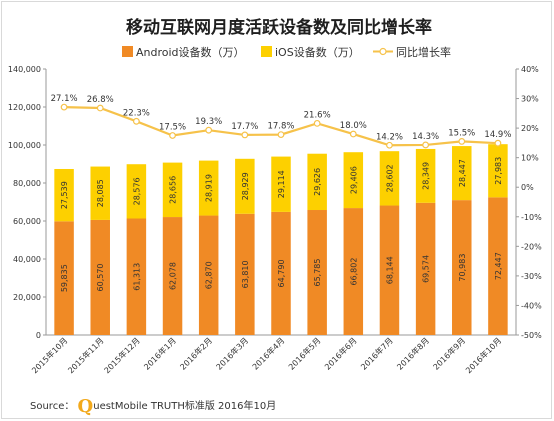  Describe the element at coordinates (531, 246) in the screenshot. I see `right-tick-label: -20%` at that location.